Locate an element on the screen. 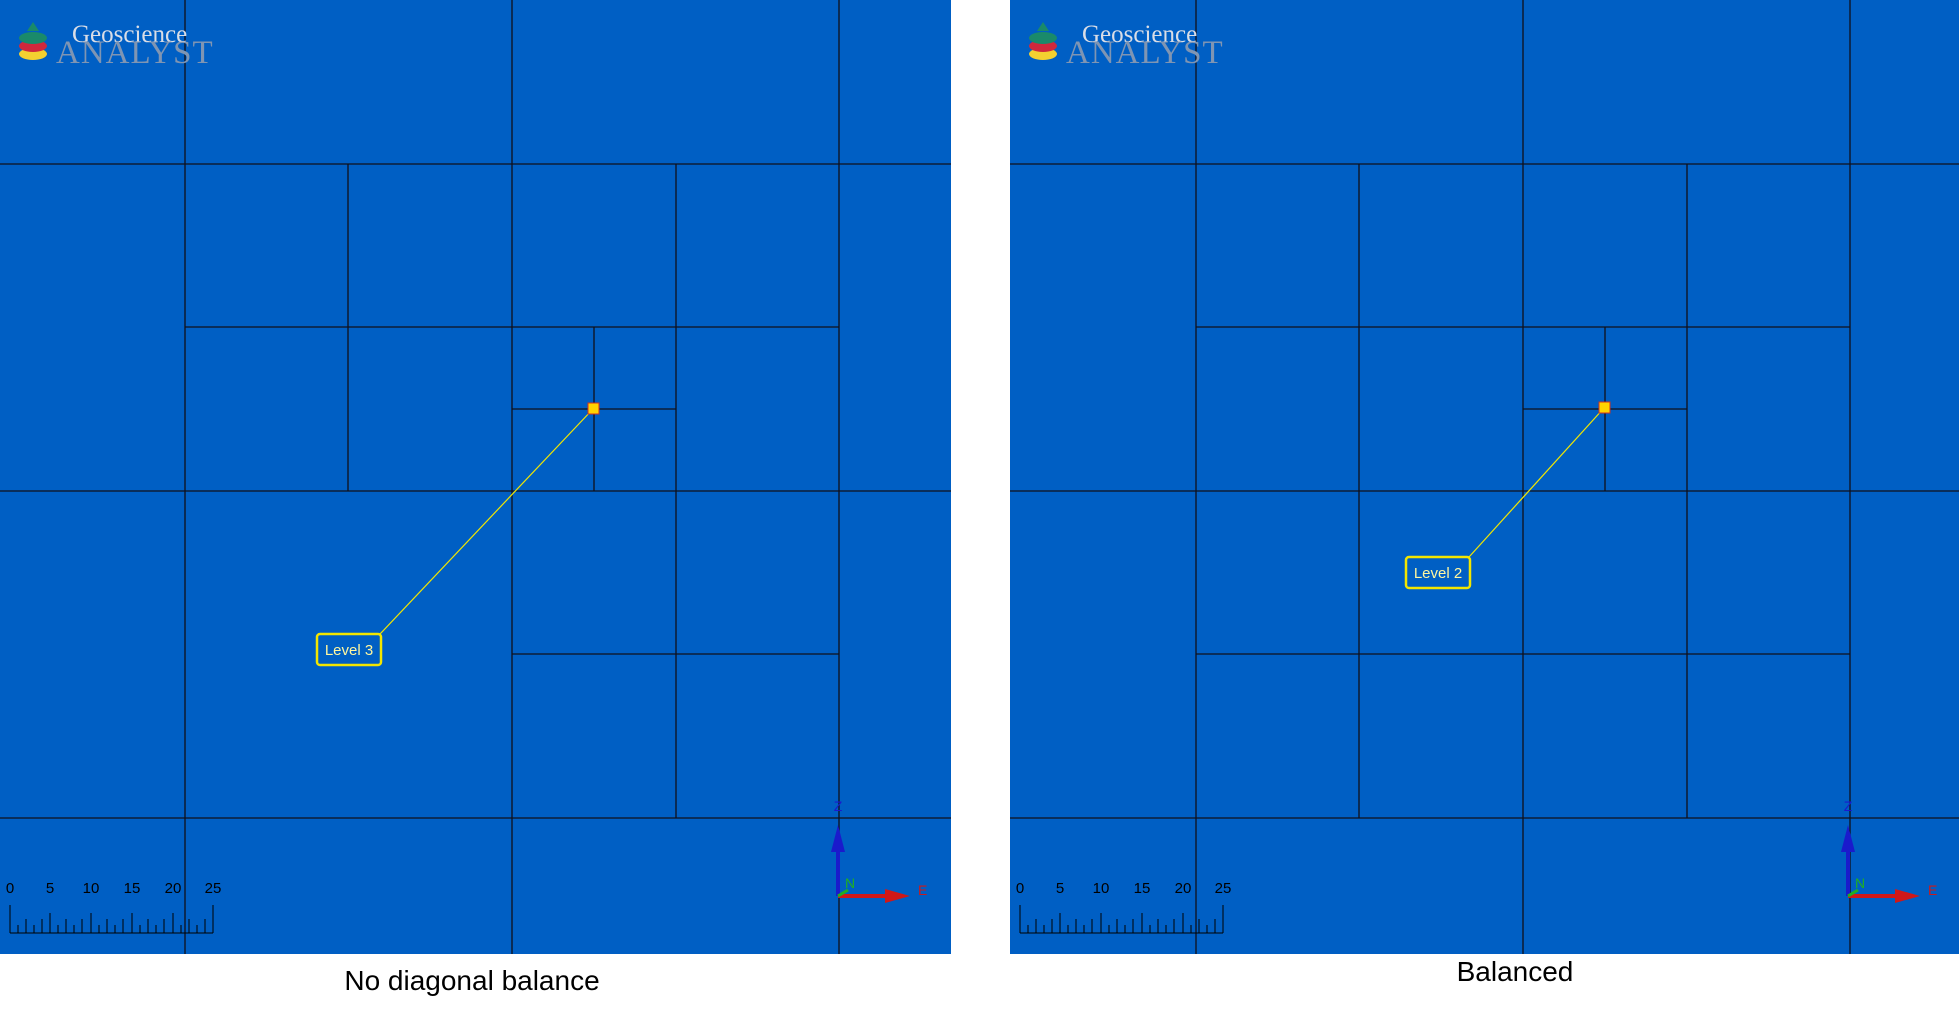  caption-left: No diagonal balance is located at coordinates (472, 980).